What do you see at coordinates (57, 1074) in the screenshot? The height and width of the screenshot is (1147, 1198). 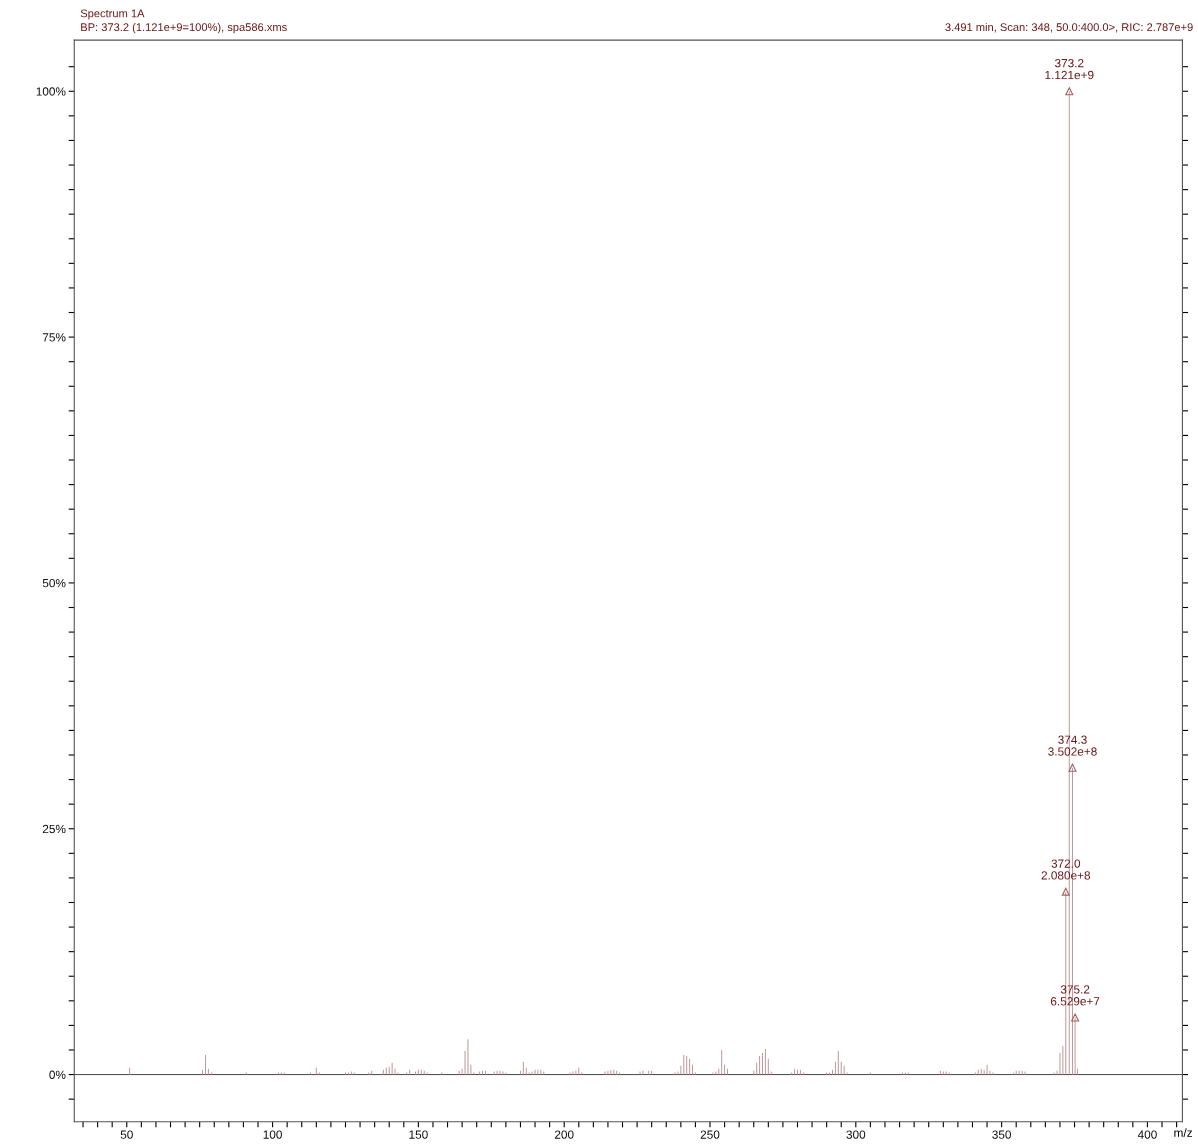 I see `y-tick-label: 0%` at bounding box center [57, 1074].